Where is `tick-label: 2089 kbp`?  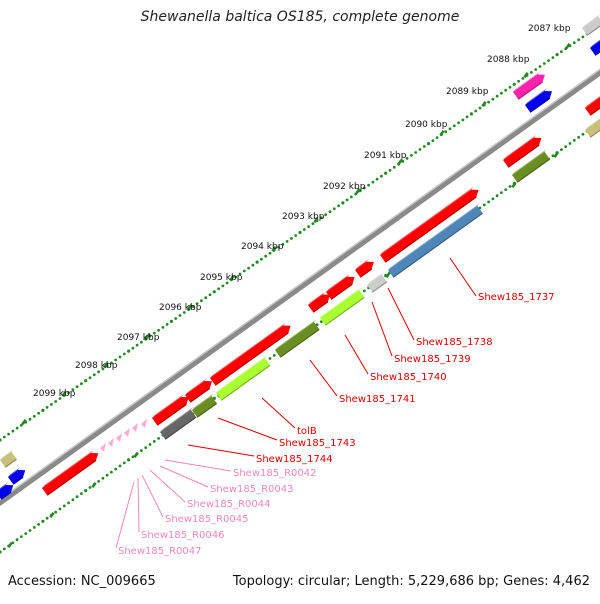 tick-label: 2089 kbp is located at coordinates (467, 92).